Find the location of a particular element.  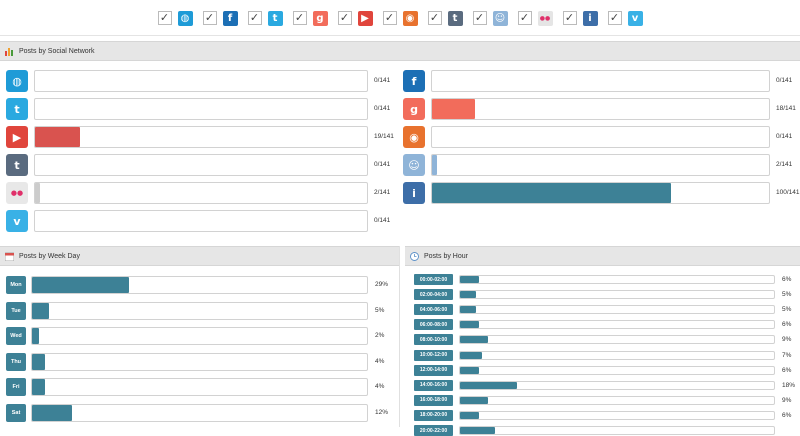

filter-tumblr: ✓ t is located at coordinates (445, 18).